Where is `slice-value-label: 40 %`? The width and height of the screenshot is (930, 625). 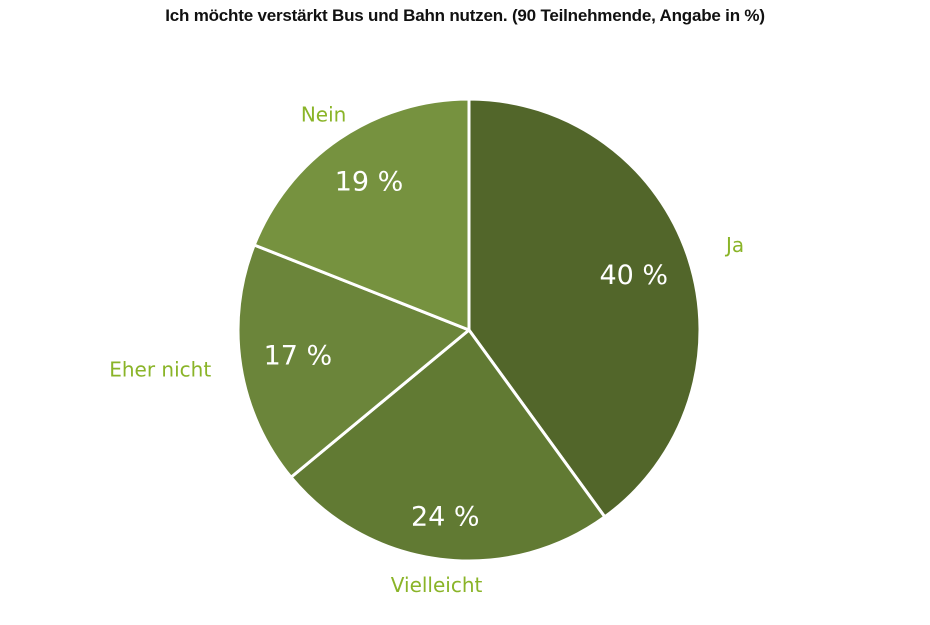
slice-value-label: 40 % is located at coordinates (633, 275).